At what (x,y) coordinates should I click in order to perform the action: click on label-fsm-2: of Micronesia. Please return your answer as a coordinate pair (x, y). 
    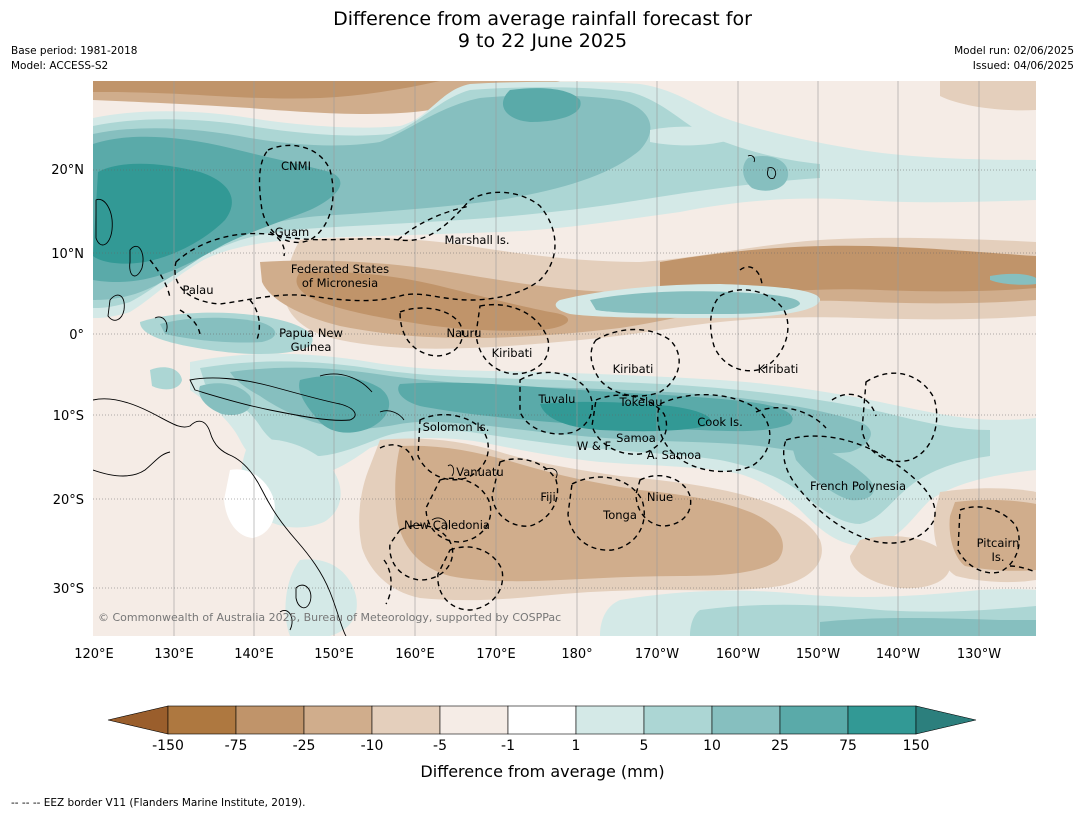
    Looking at the image, I should click on (340, 283).